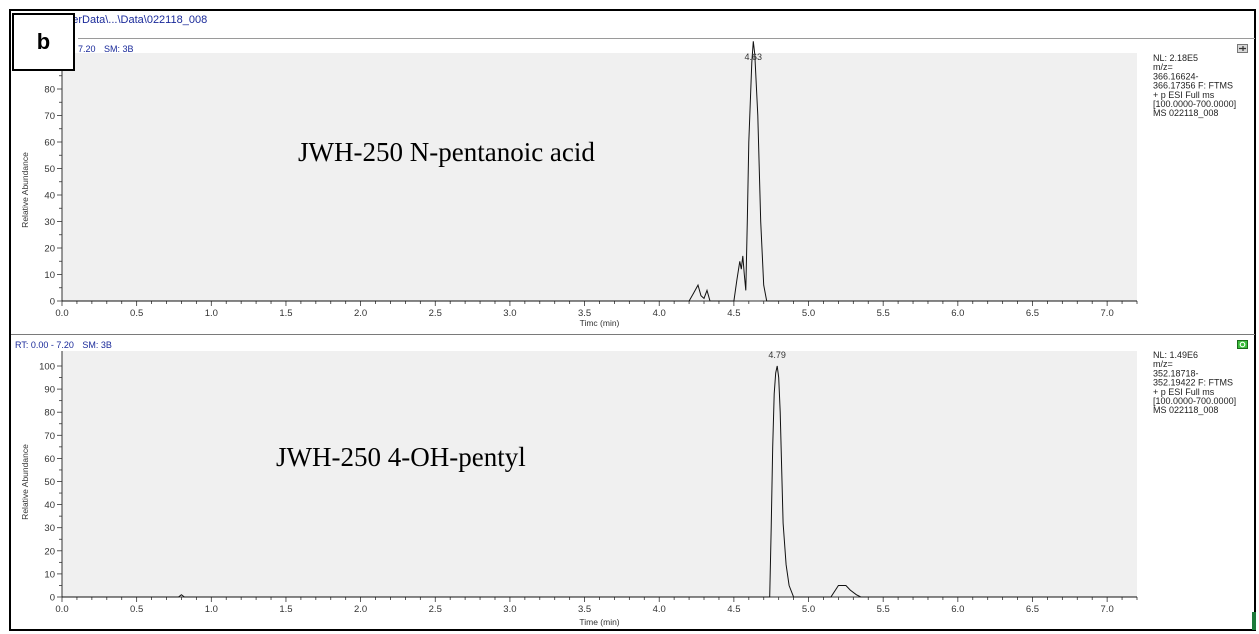 The width and height of the screenshot is (1259, 634). What do you see at coordinates (1175, 355) in the screenshot?
I see `scan-info-line: NL: 1.49E6` at bounding box center [1175, 355].